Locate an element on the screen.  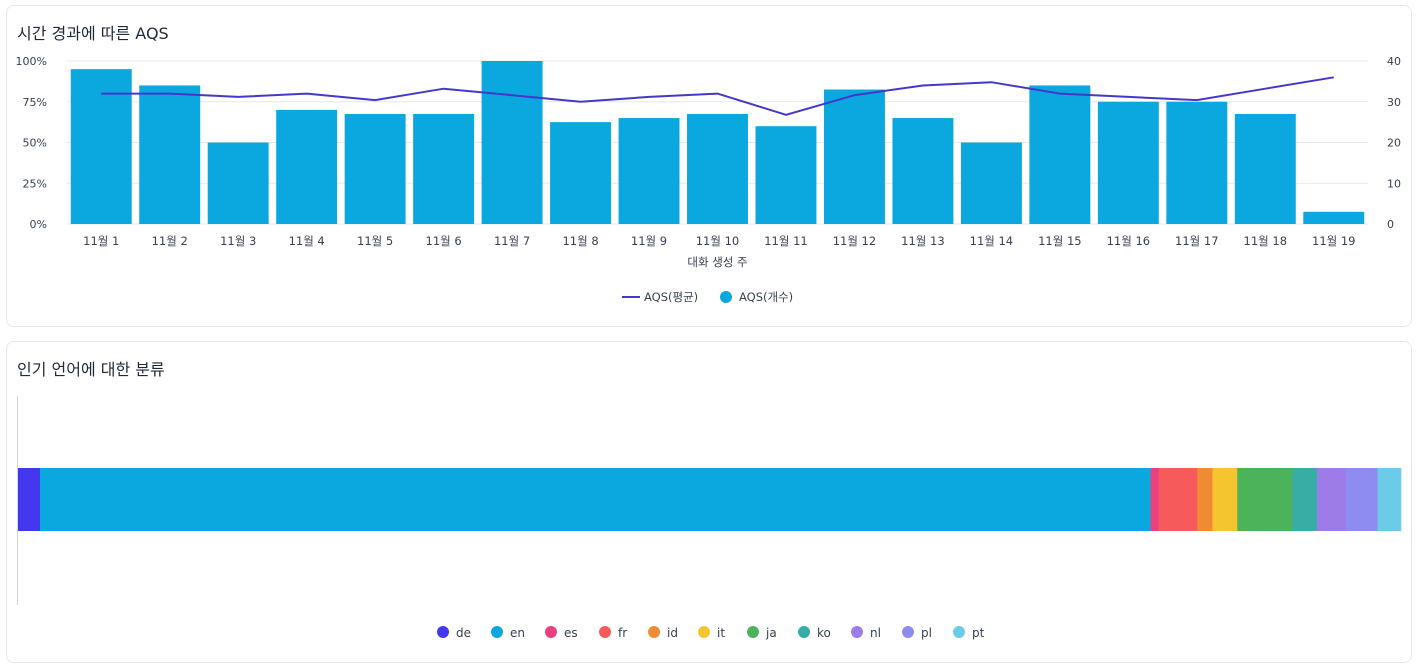
legend-dot-fr is located at coordinates (605, 632).